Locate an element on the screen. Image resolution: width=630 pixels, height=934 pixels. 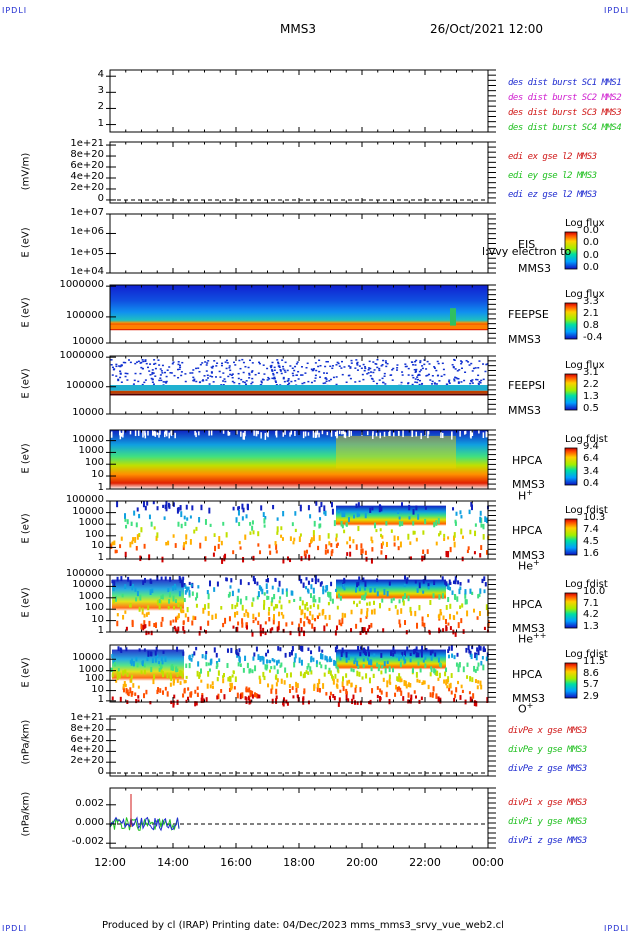
colorbar-value: 7.4 is located at coordinates (591, 529).